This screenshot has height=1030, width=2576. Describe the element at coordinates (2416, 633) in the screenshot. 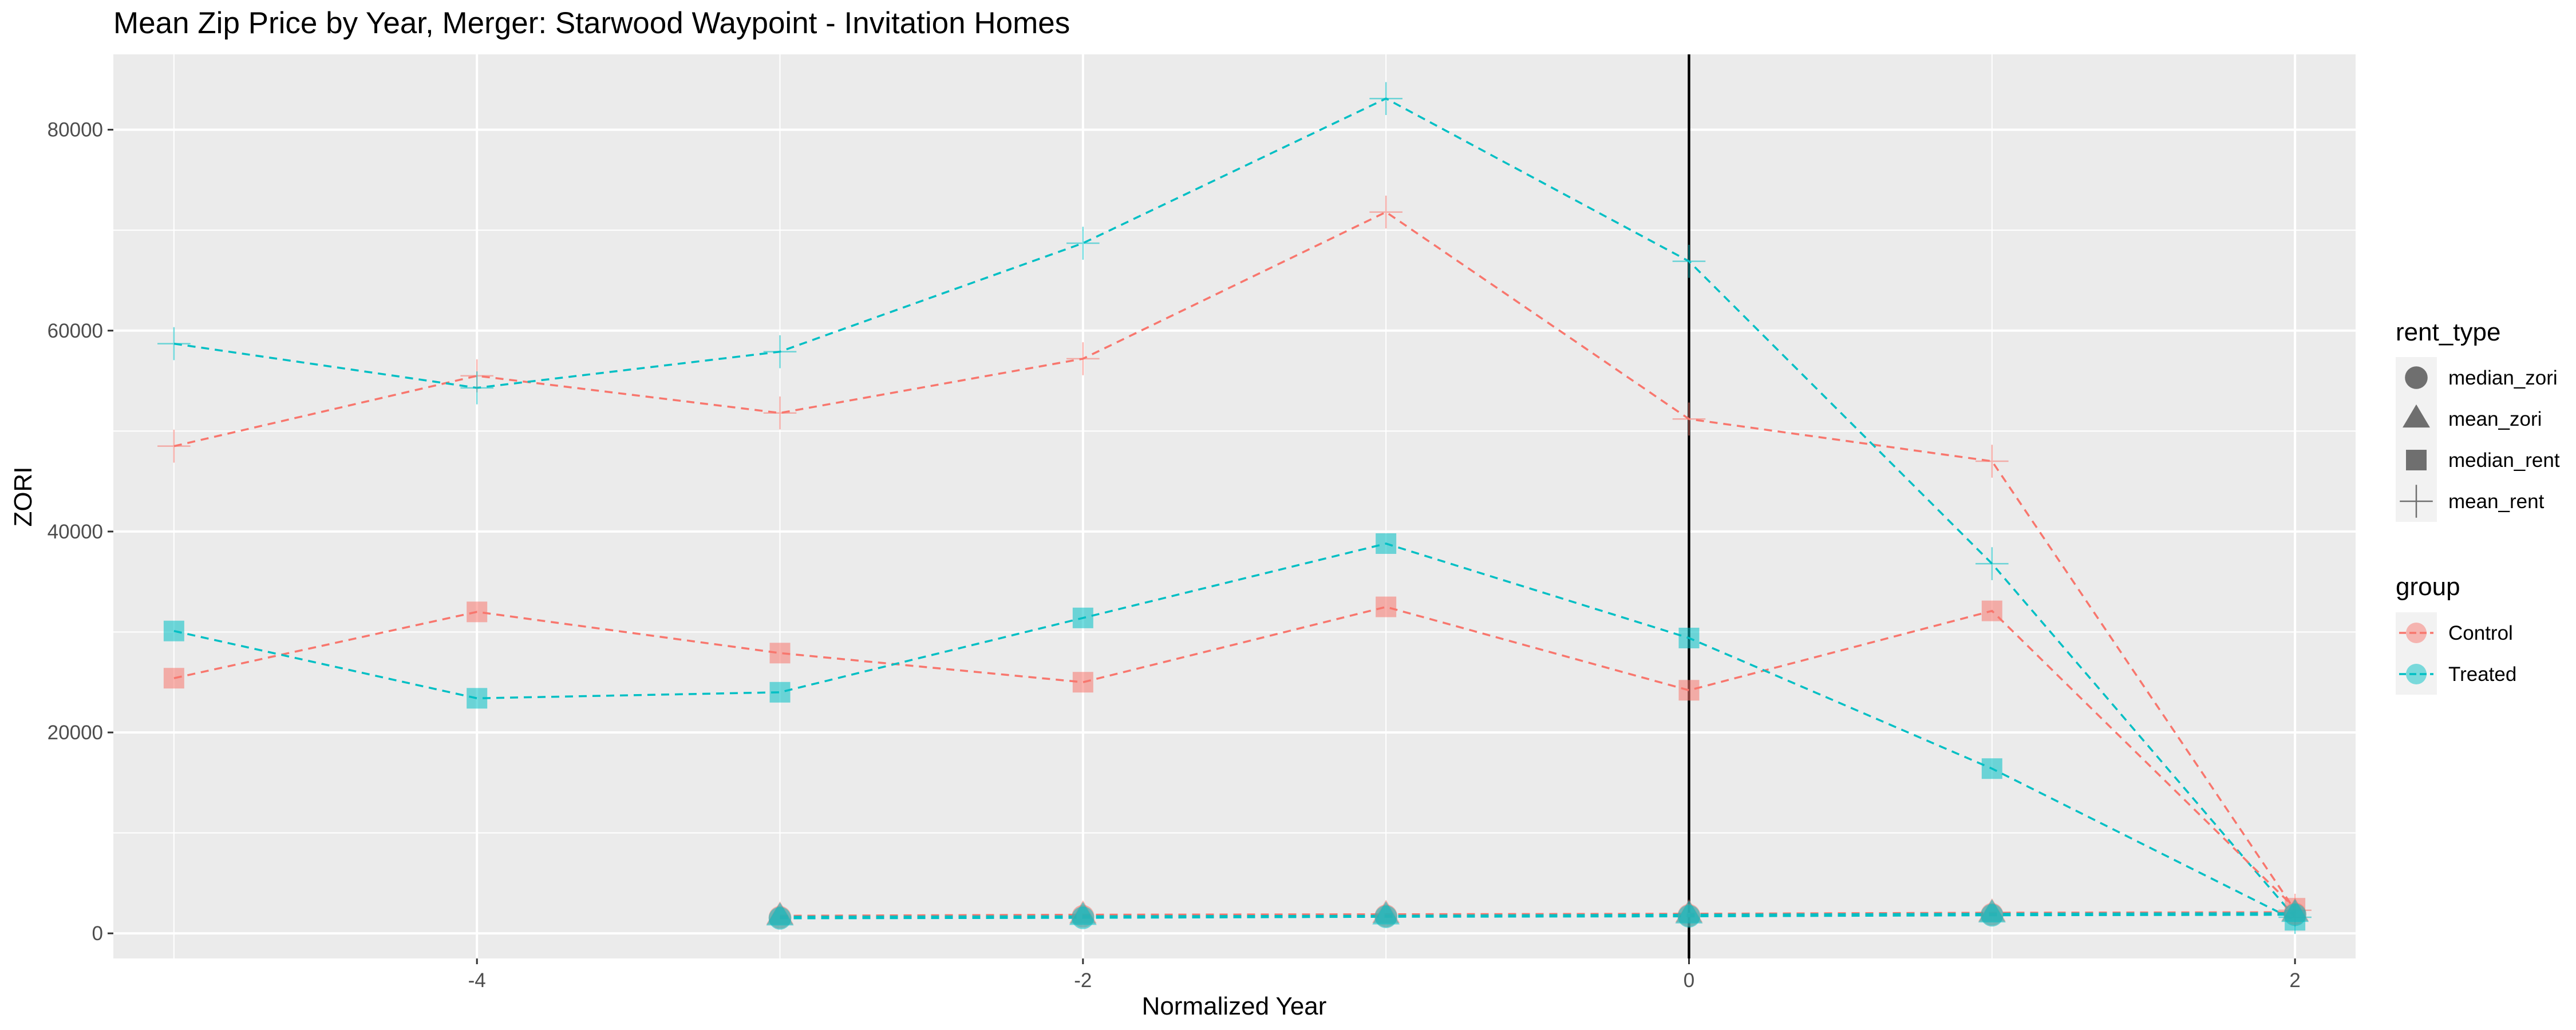

I see `legend-key-point-control` at that location.